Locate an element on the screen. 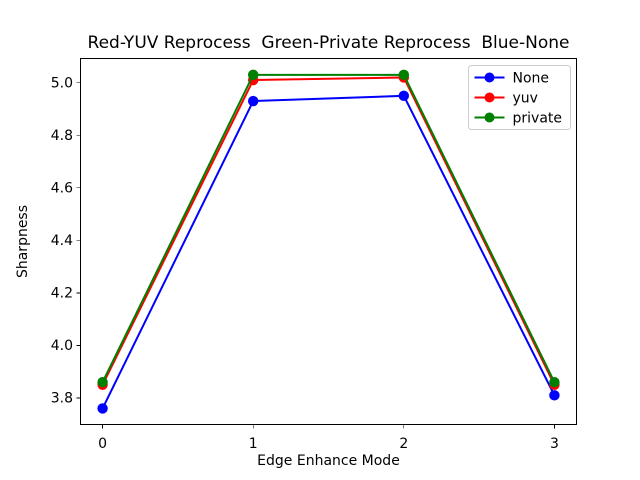 This screenshot has height=480, width=640. legend: None yuv private is located at coordinates (519, 97).